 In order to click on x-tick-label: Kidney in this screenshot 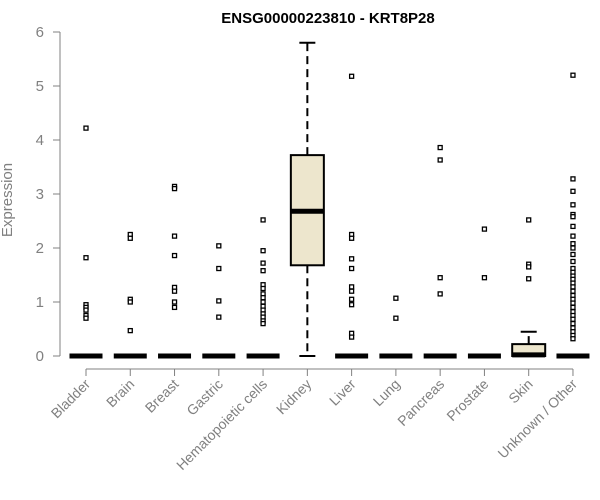, I will do `click(294, 397)`.